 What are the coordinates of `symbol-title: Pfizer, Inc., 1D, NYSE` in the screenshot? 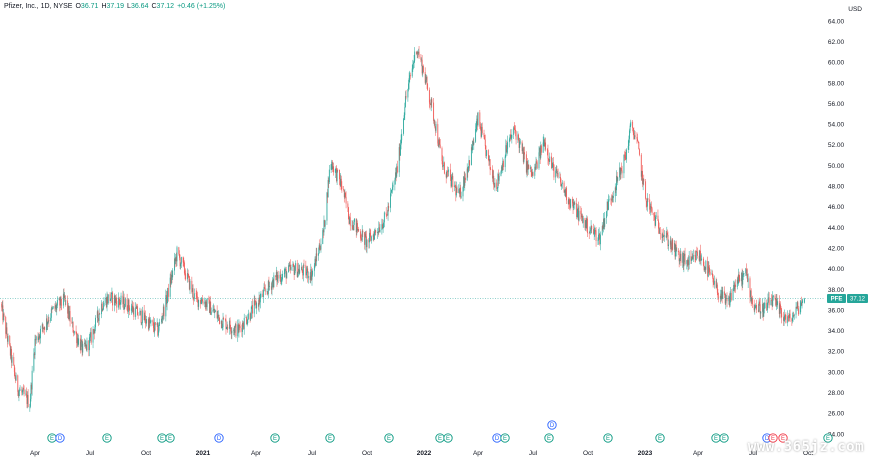 It's located at (38, 6).